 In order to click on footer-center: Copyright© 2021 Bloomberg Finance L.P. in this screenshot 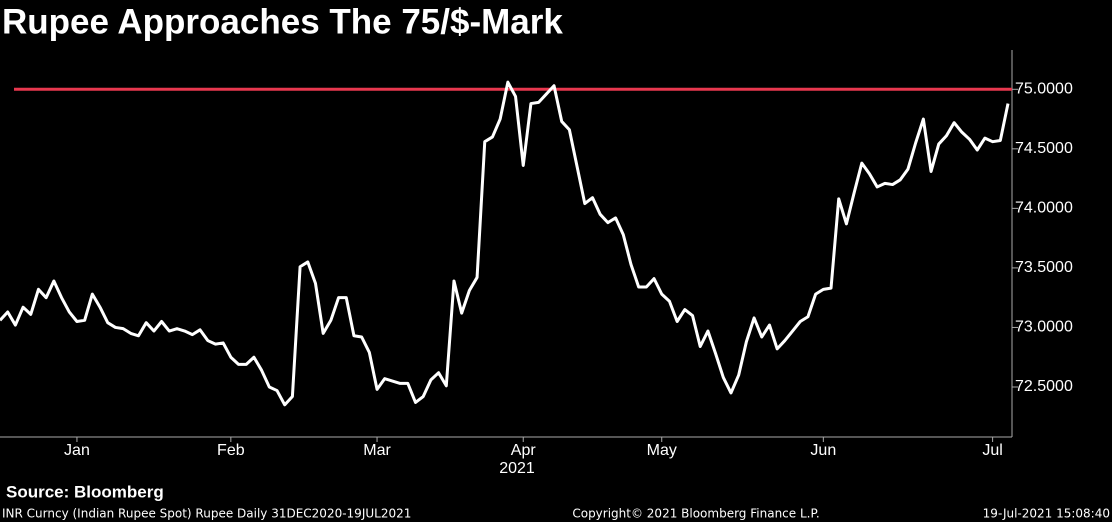, I will do `click(695, 514)`.